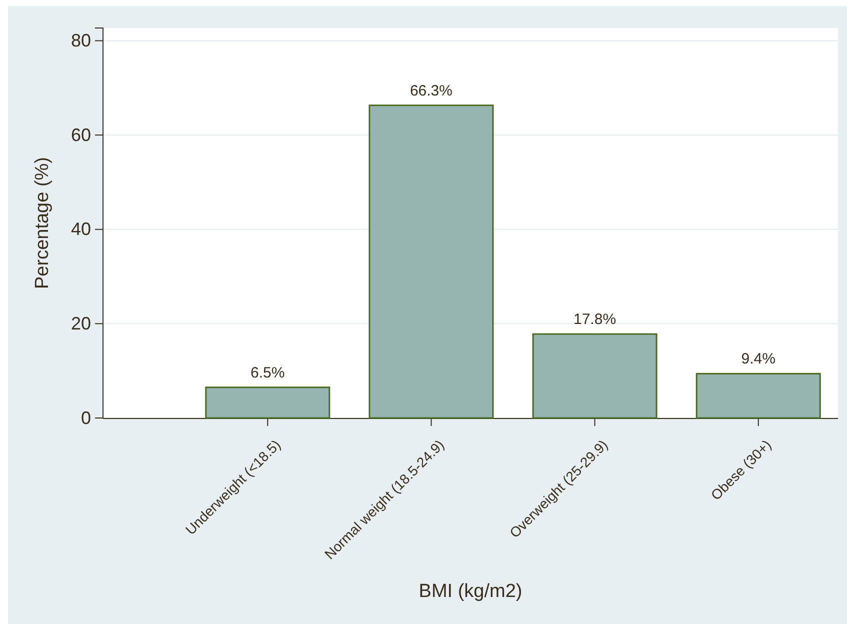  Describe the element at coordinates (80, 229) in the screenshot. I see `y-tick-label: 40` at that location.